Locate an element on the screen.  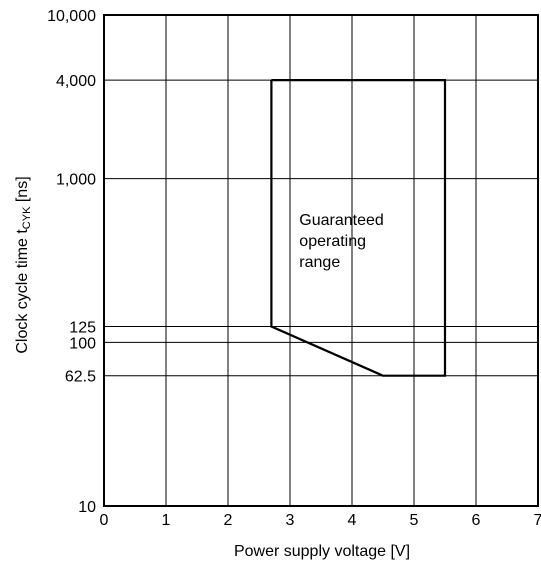
y-tick-10,000: 10,000 is located at coordinates (71, 16).